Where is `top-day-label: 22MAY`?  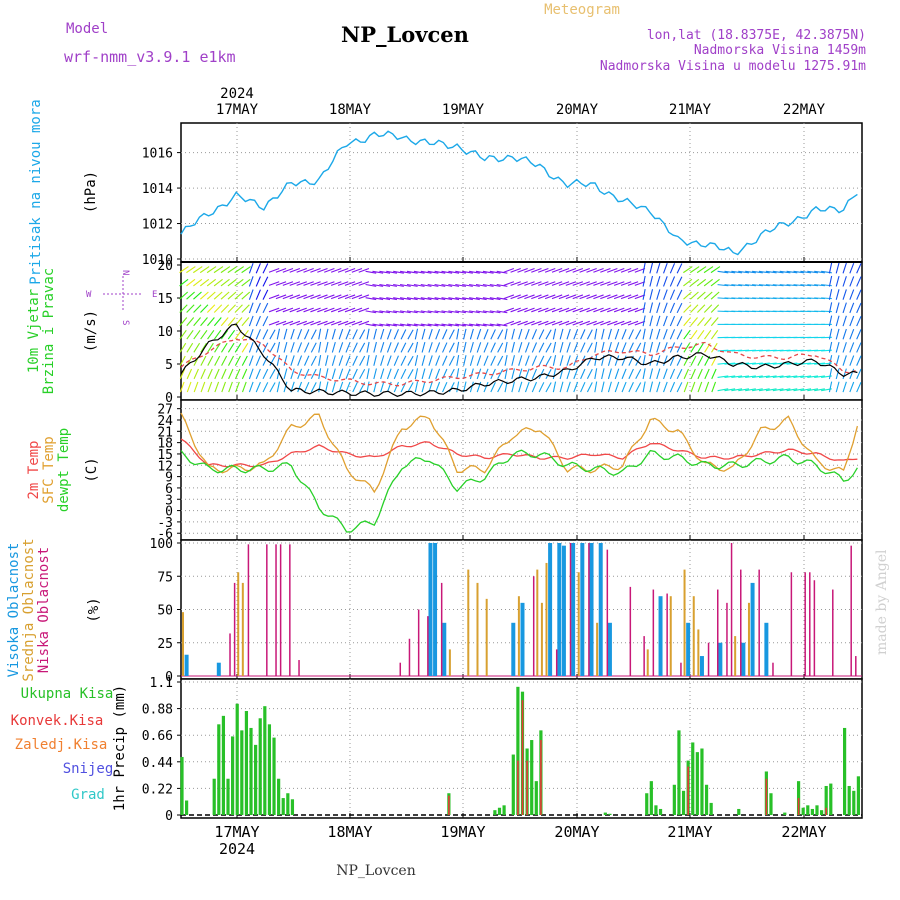
top-day-label: 22MAY is located at coordinates (804, 110).